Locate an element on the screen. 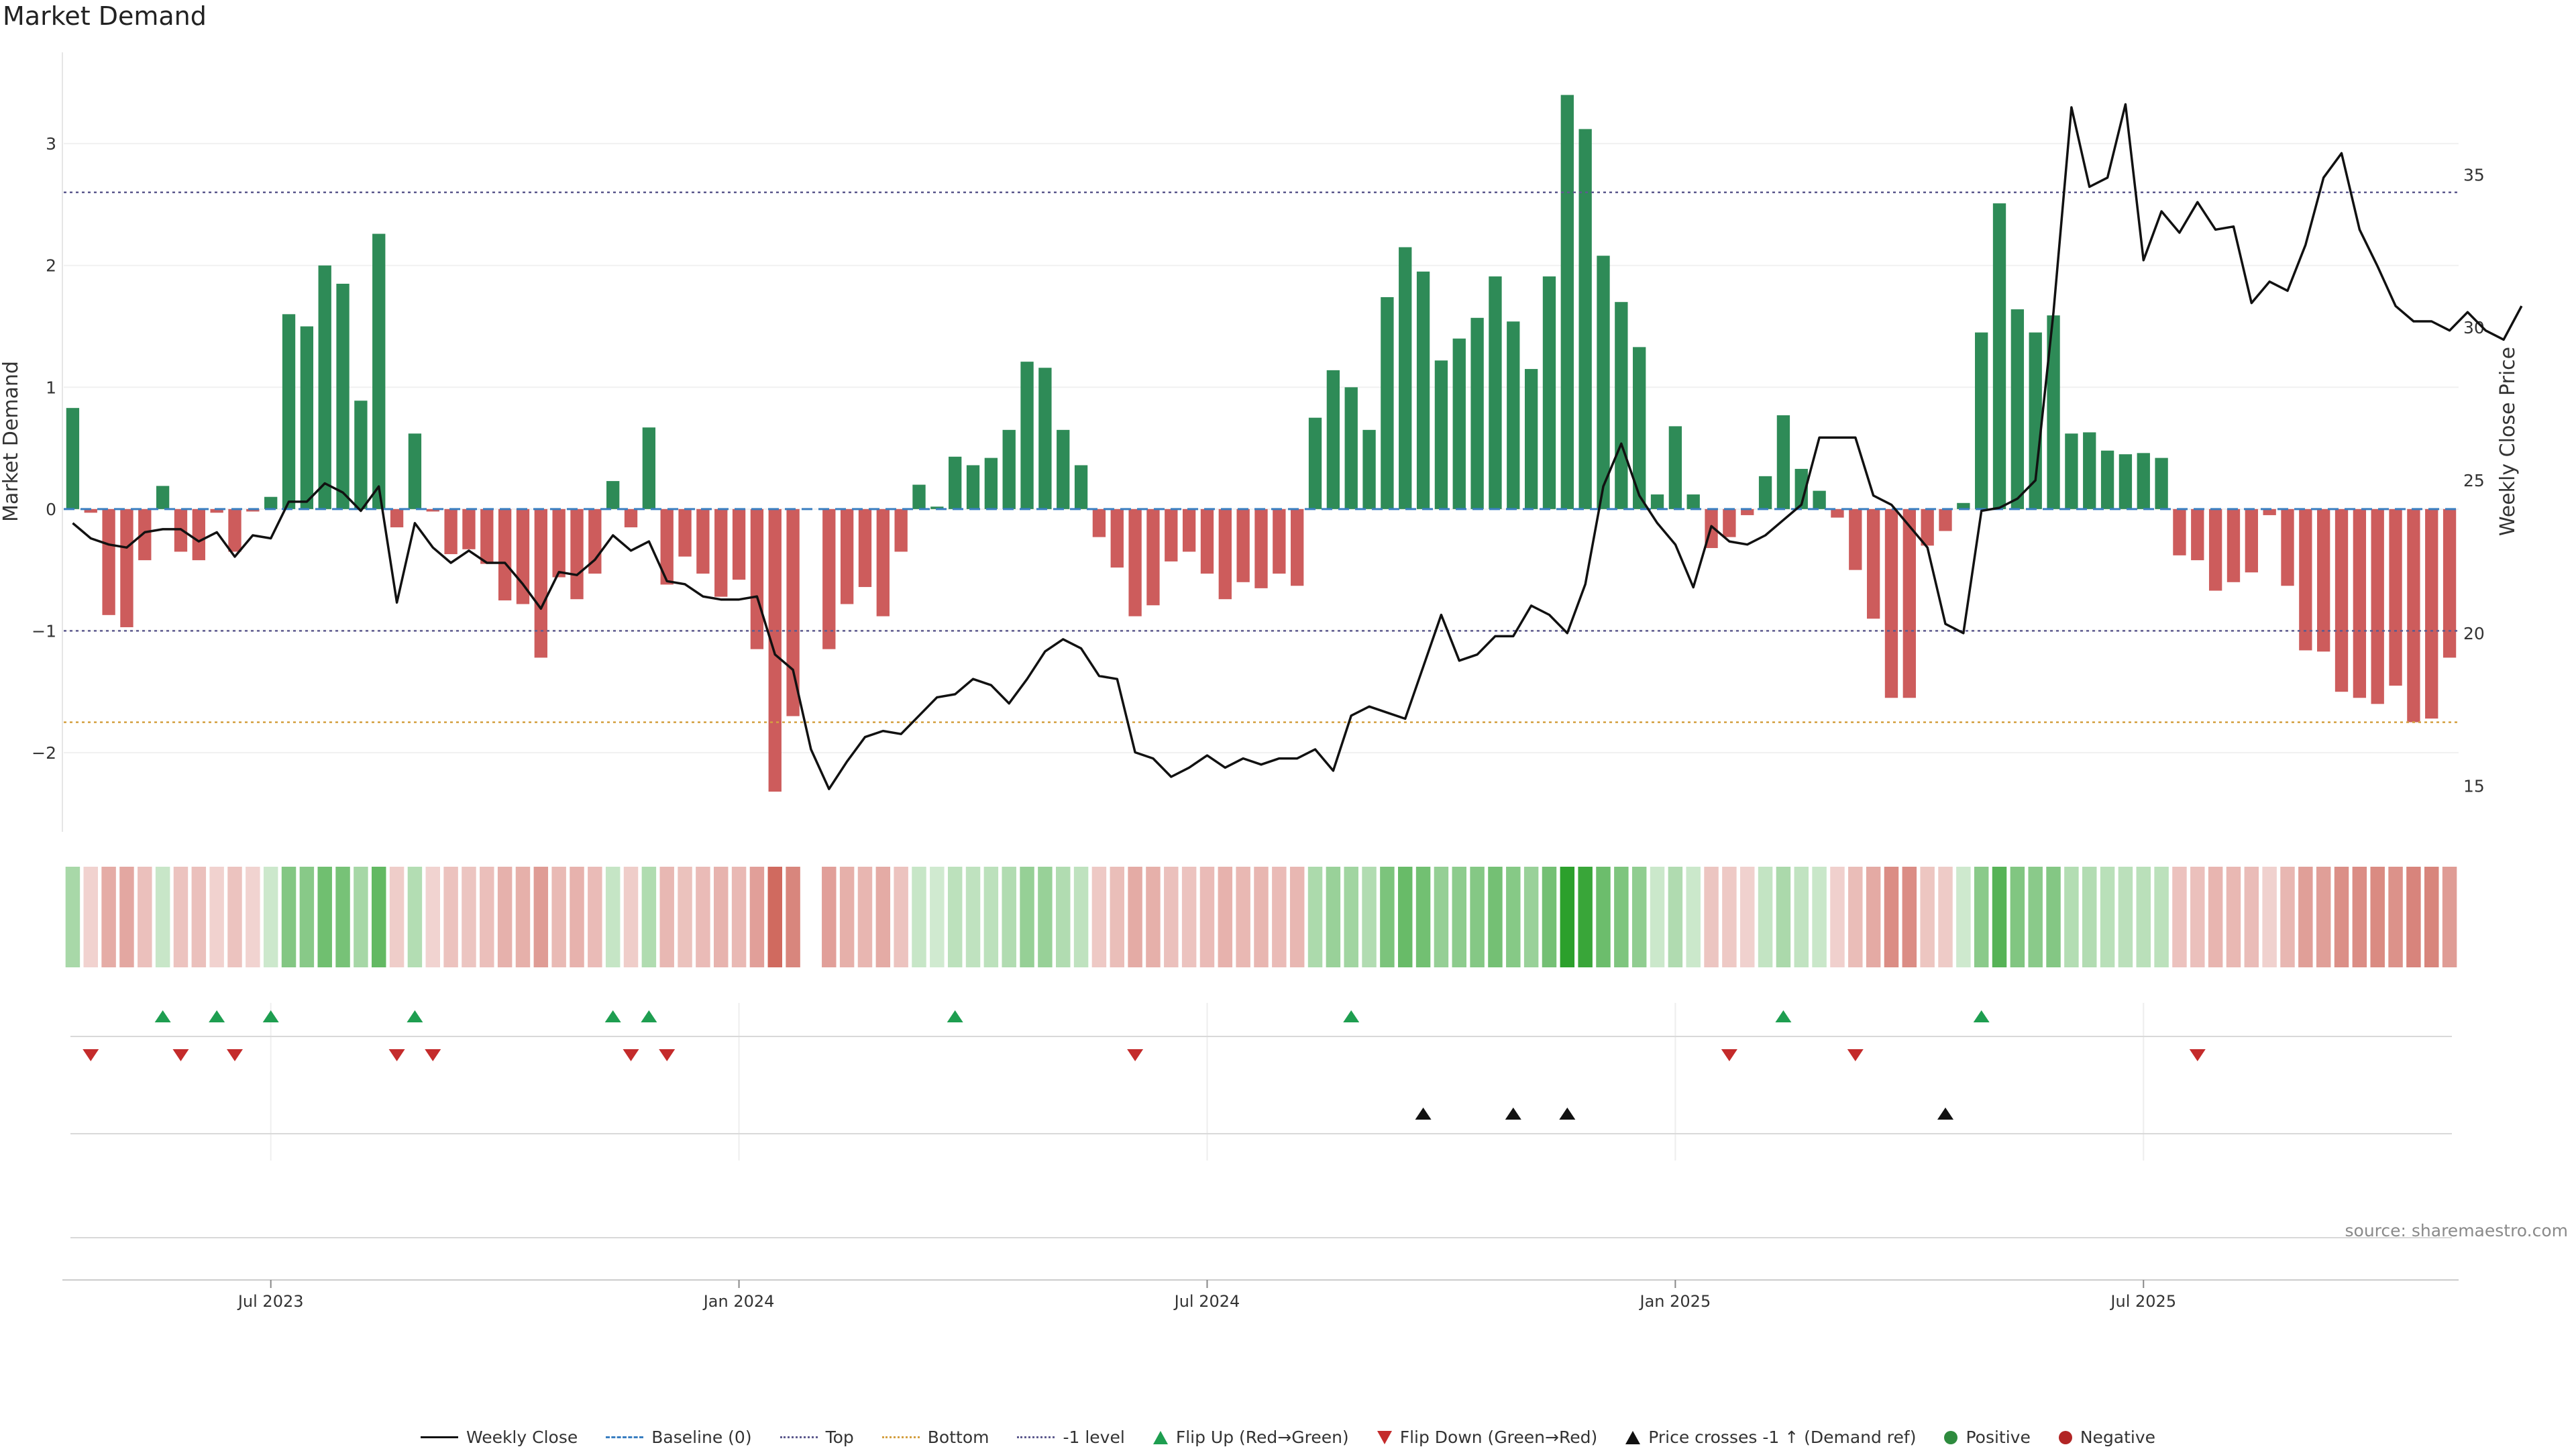 The image size is (2576, 1449). y2-tick-label: 30 is located at coordinates (2474, 327).